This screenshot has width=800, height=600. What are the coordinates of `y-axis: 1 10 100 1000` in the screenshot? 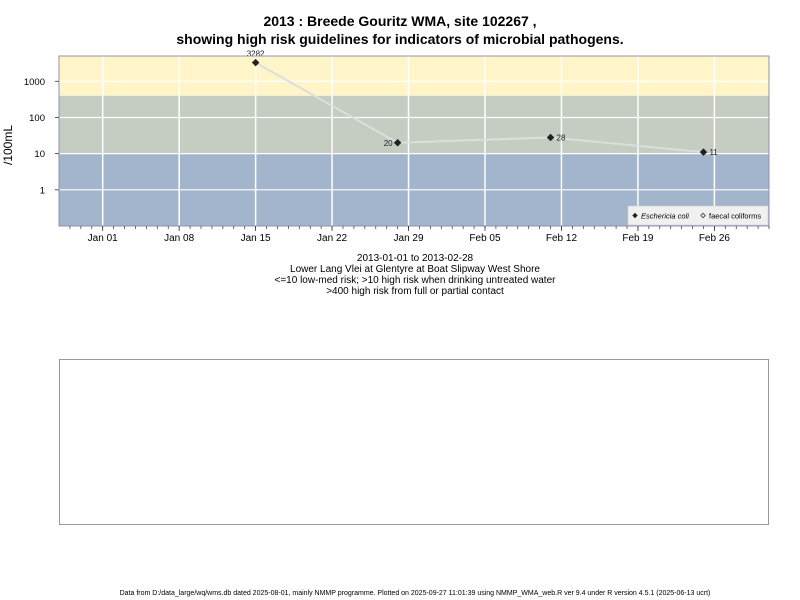 It's located at (41, 136).